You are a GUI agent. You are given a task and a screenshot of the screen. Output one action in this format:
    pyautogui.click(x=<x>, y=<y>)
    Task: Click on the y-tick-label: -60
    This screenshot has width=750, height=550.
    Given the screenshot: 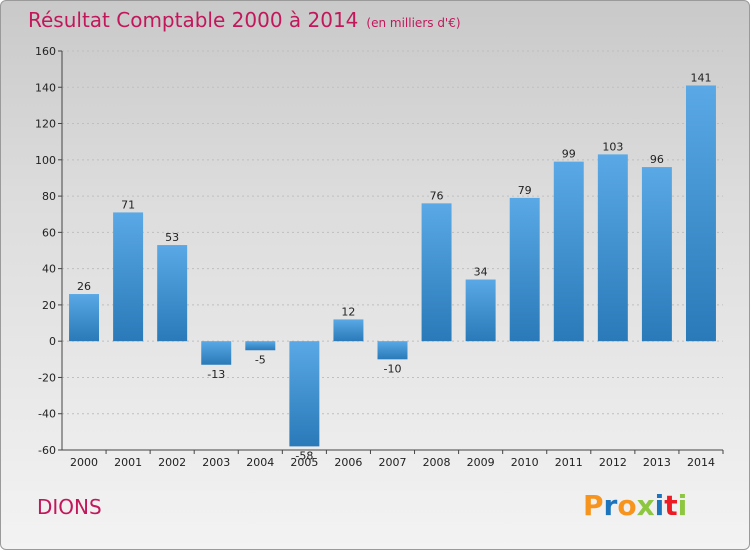 What is the action you would take?
    pyautogui.click(x=47, y=450)
    